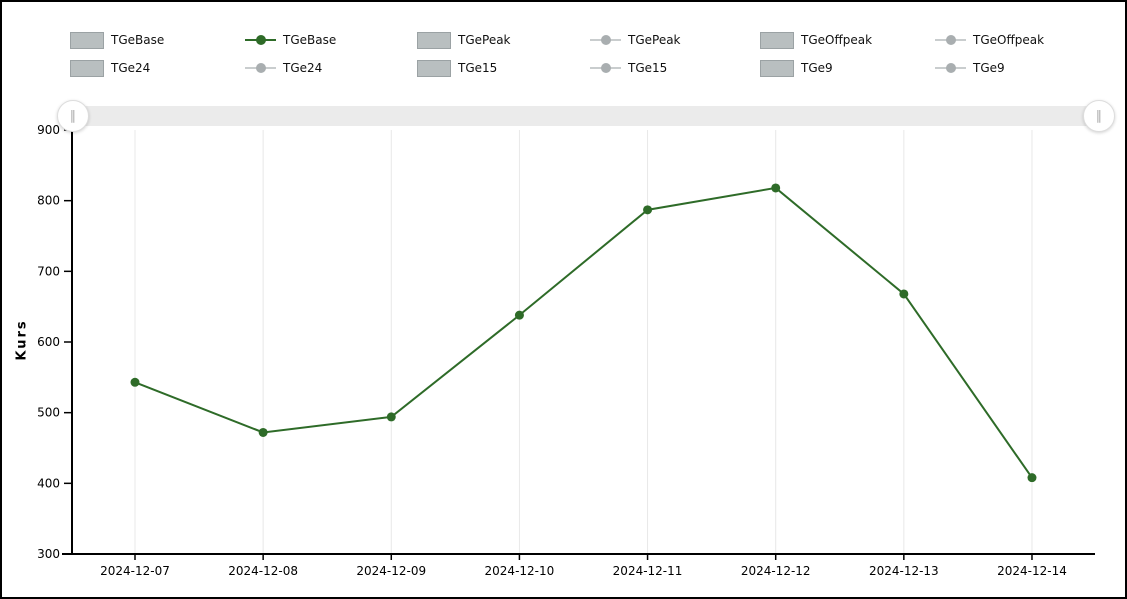  I want to click on legend-item-tge15-box: TGe15, so click(457, 68).